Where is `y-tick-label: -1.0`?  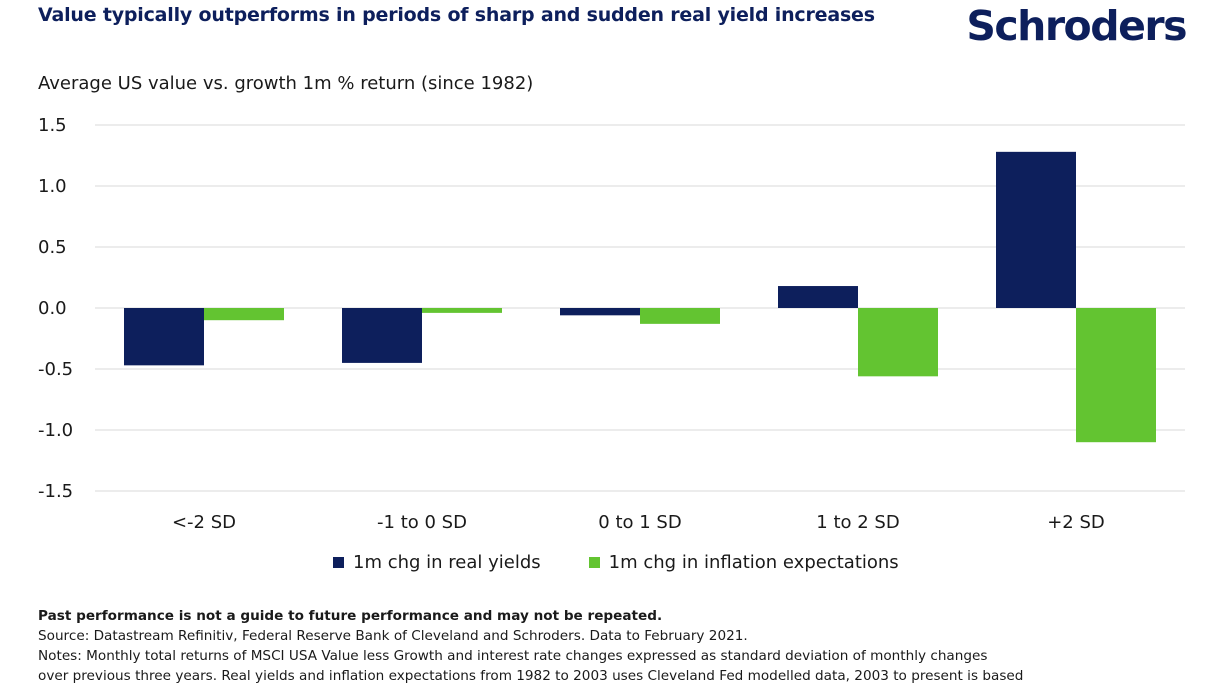
y-tick-label: -1.0 is located at coordinates (55, 430).